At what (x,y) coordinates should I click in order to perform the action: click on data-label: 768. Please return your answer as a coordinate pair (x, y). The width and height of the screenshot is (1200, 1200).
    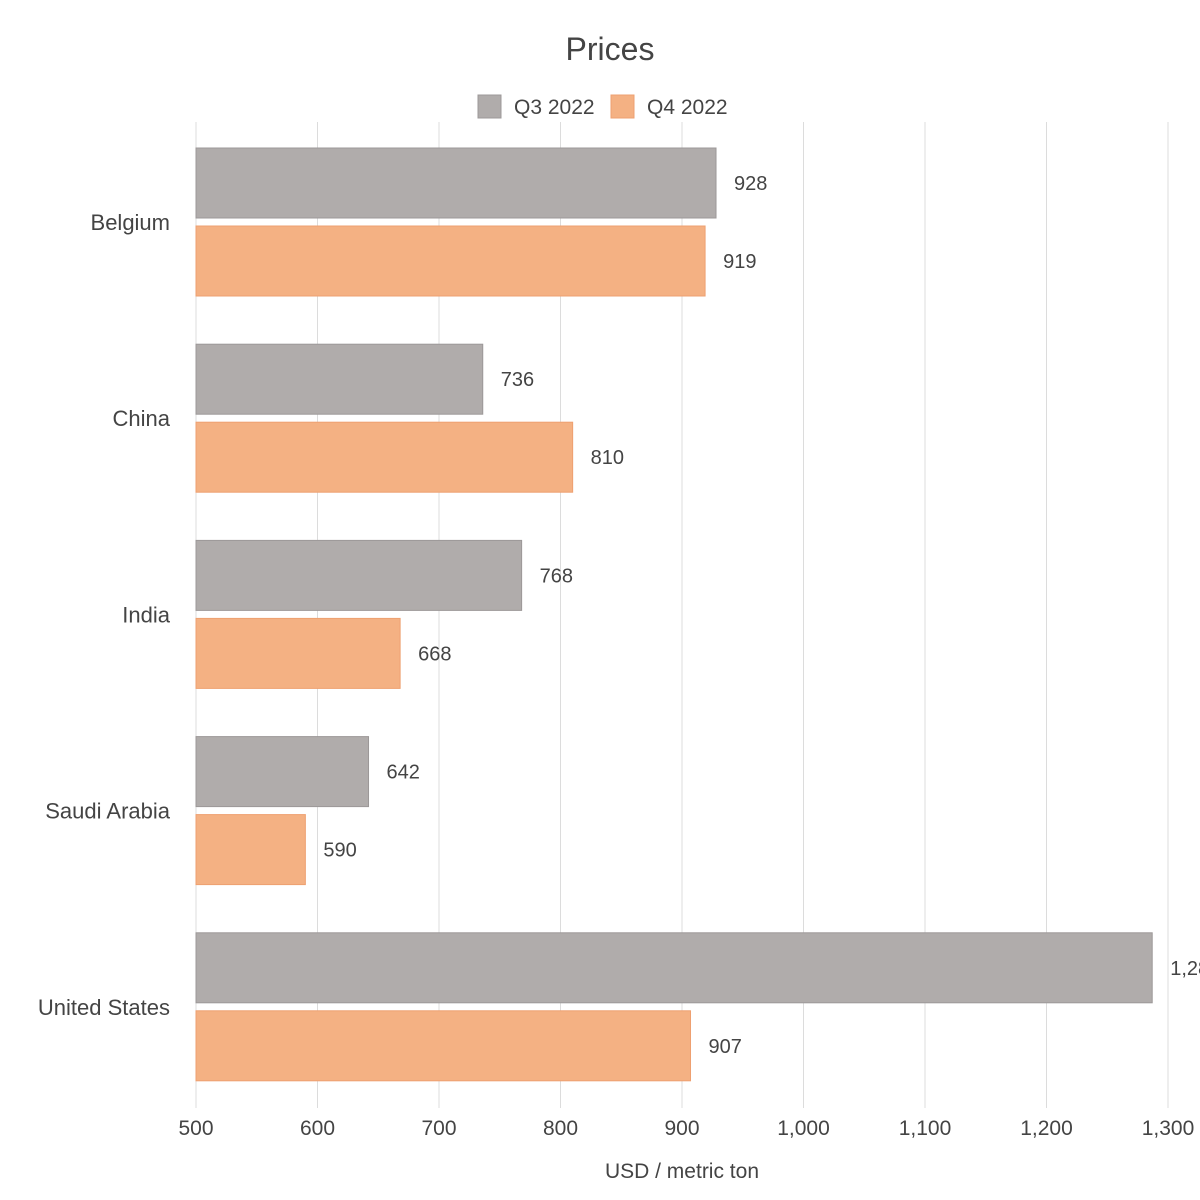
    Looking at the image, I should click on (556, 576).